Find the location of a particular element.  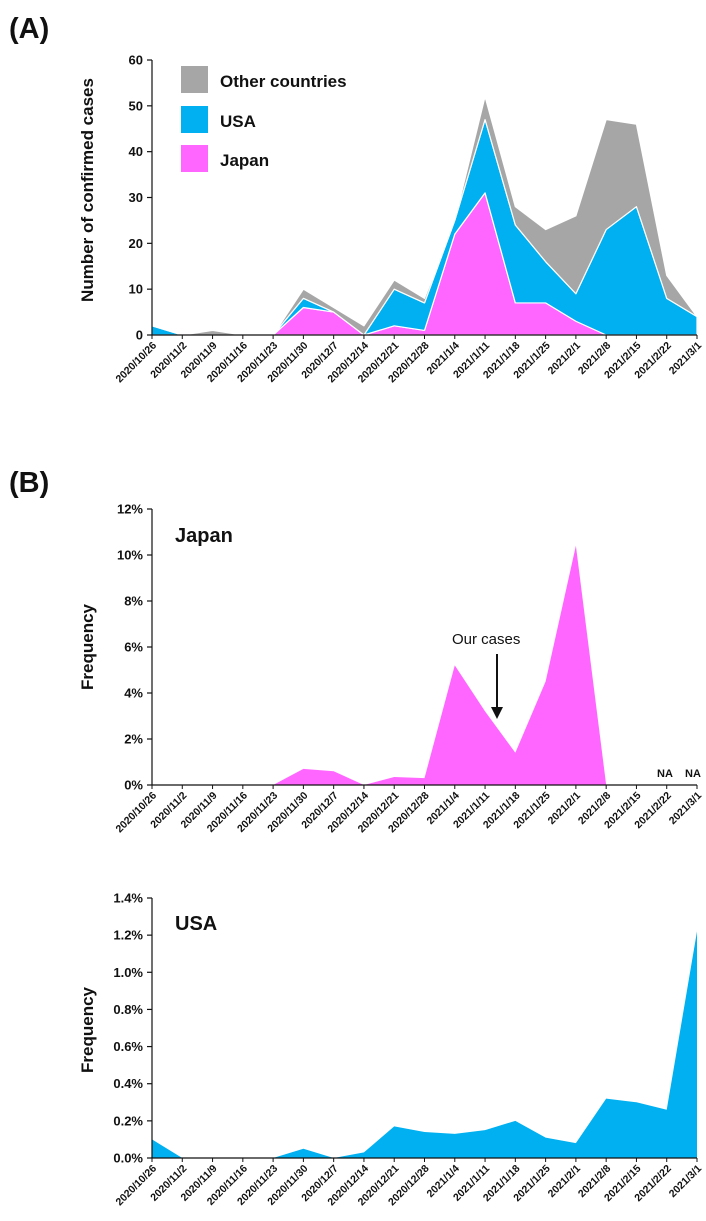

y-tick-label: 1.4% is located at coordinates (128, 898).